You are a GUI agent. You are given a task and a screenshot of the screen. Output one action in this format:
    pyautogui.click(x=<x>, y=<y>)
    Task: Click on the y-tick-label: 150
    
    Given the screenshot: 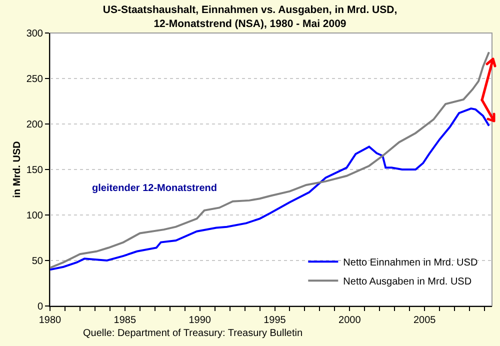 What is the action you would take?
    pyautogui.click(x=35, y=170)
    